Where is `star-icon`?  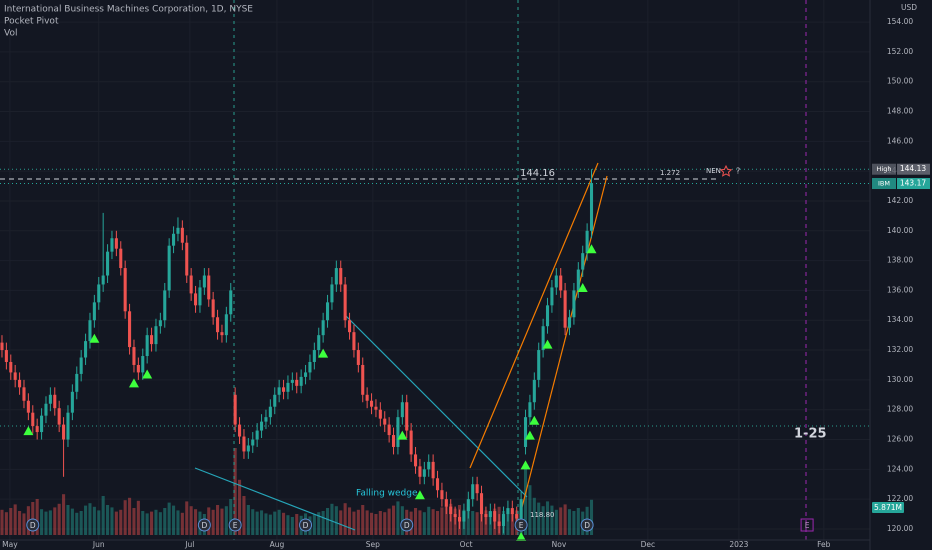
star-icon is located at coordinates (726, 170).